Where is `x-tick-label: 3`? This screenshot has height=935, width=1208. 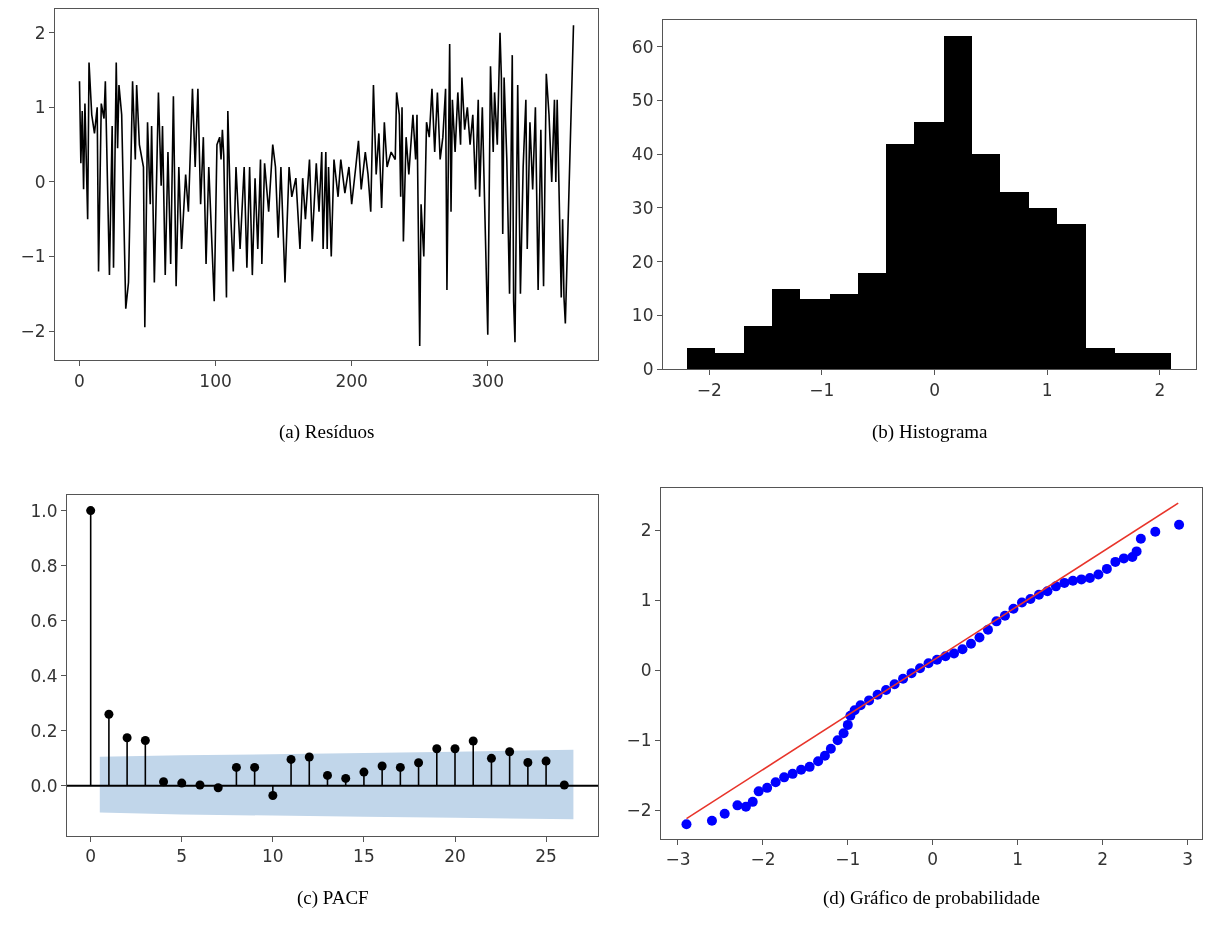
x-tick-label: 3 is located at coordinates (1187, 859).